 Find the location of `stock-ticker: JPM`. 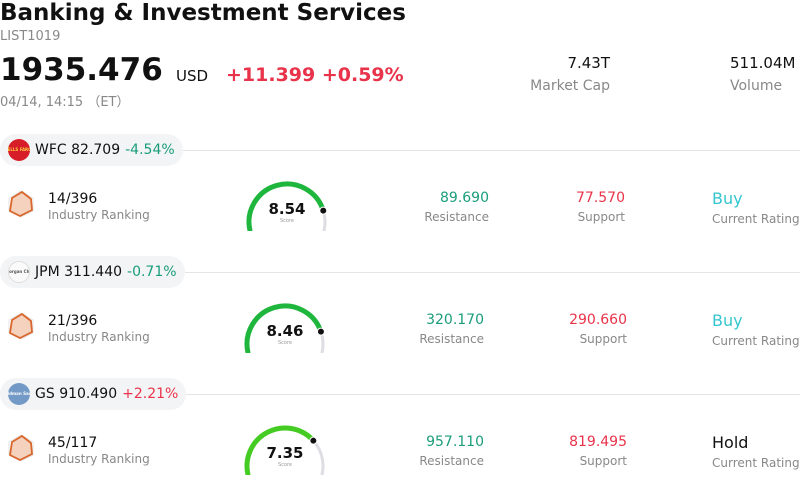

stock-ticker: JPM is located at coordinates (47, 272).